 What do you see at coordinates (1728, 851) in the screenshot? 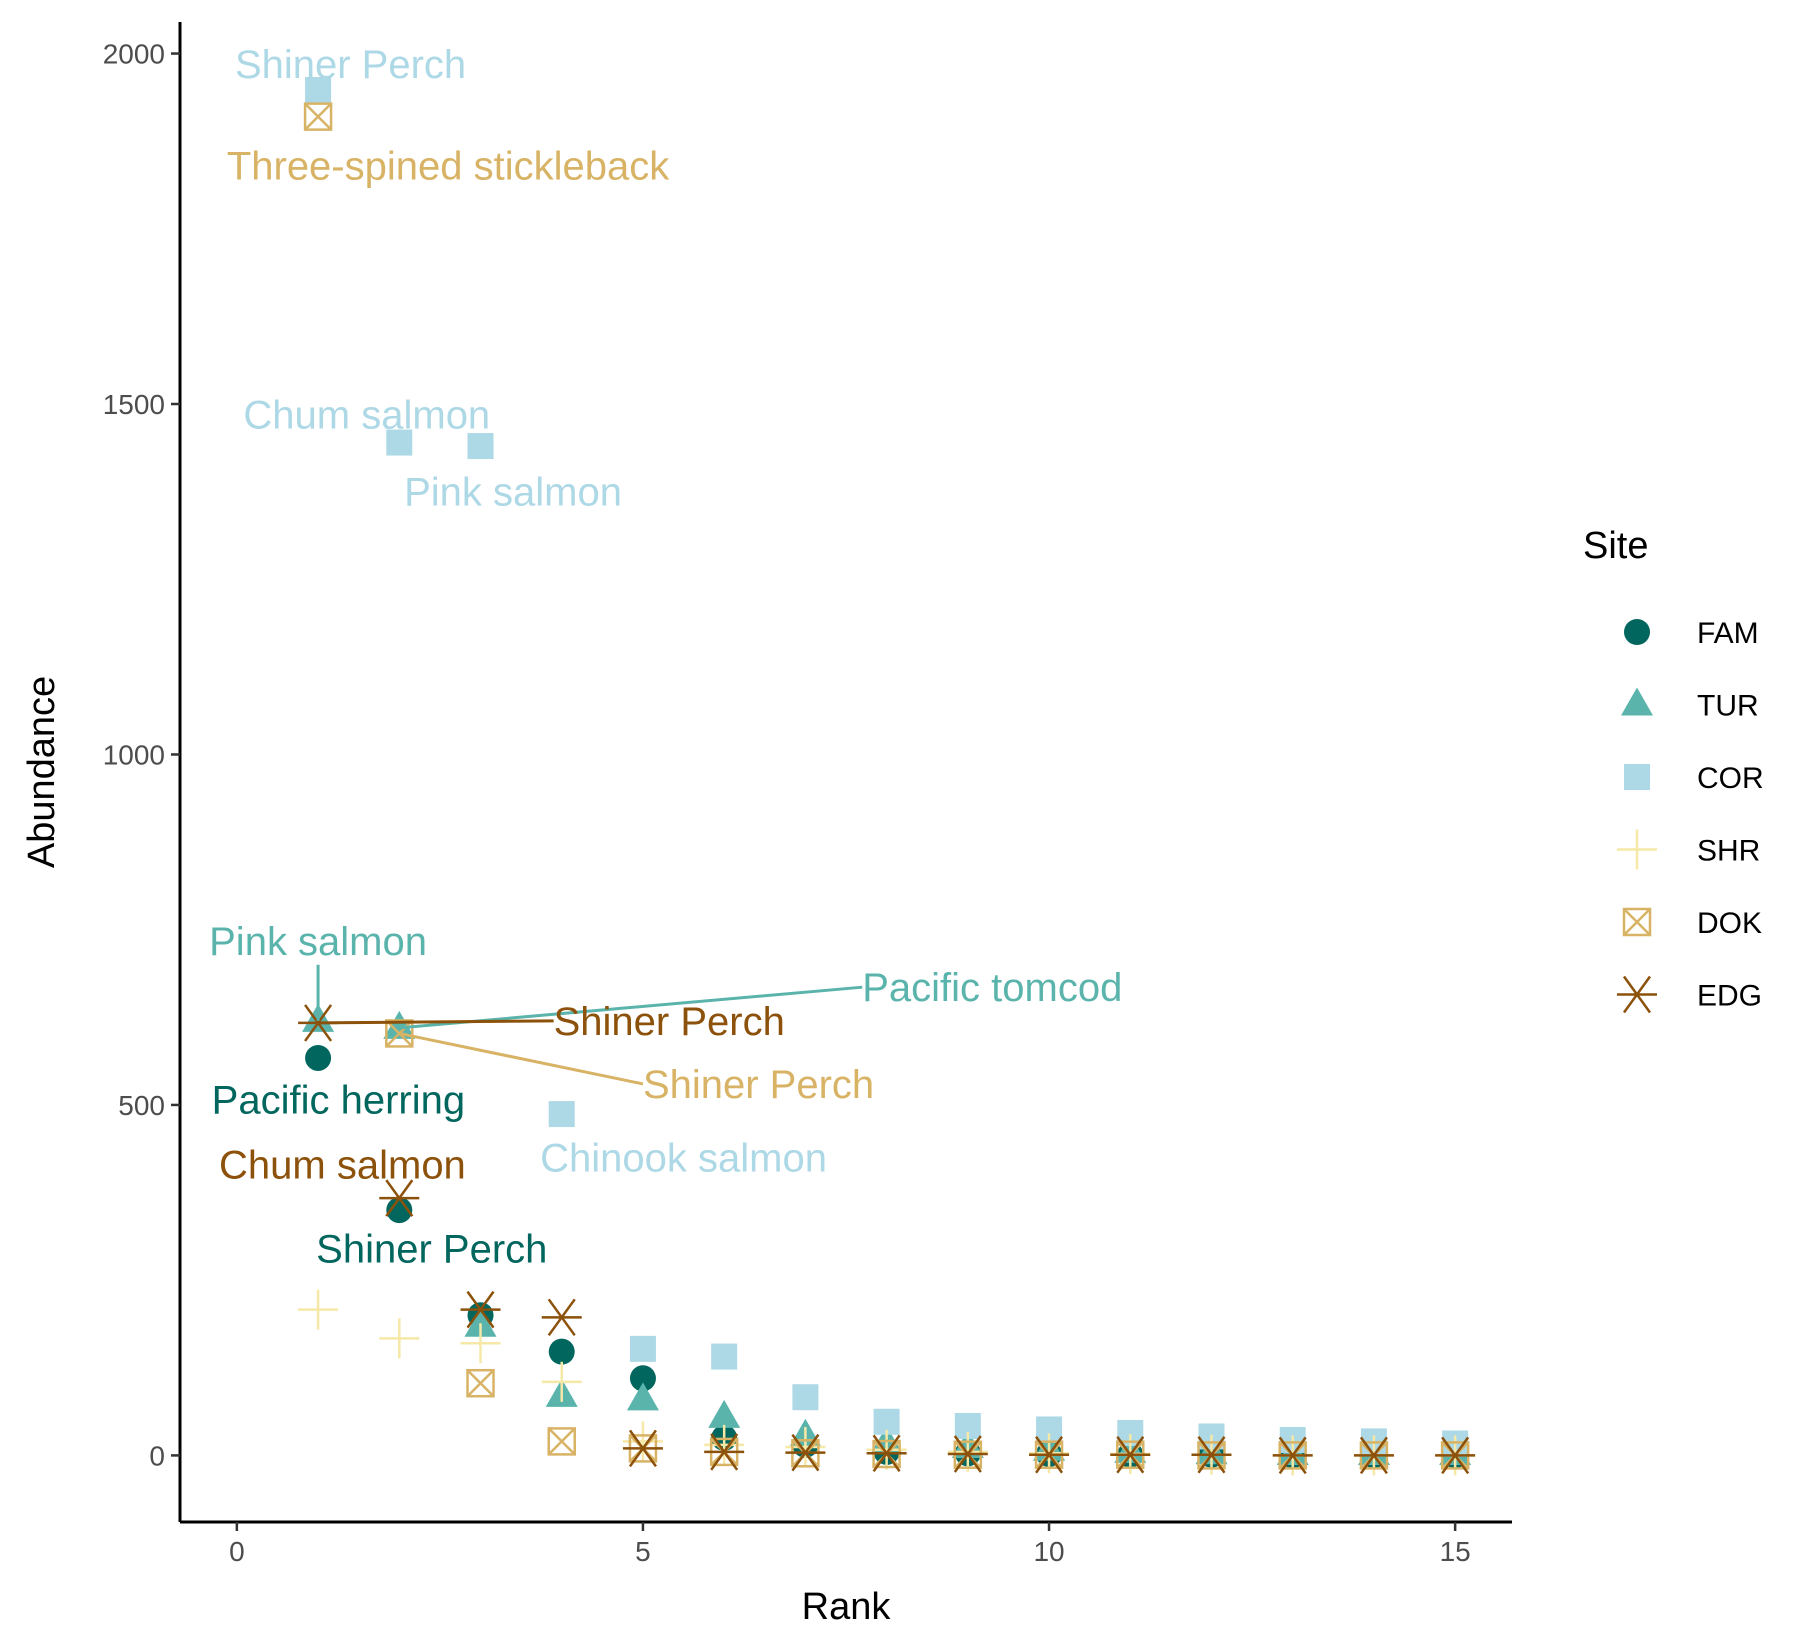
I see `legend-label: SHR` at bounding box center [1728, 851].